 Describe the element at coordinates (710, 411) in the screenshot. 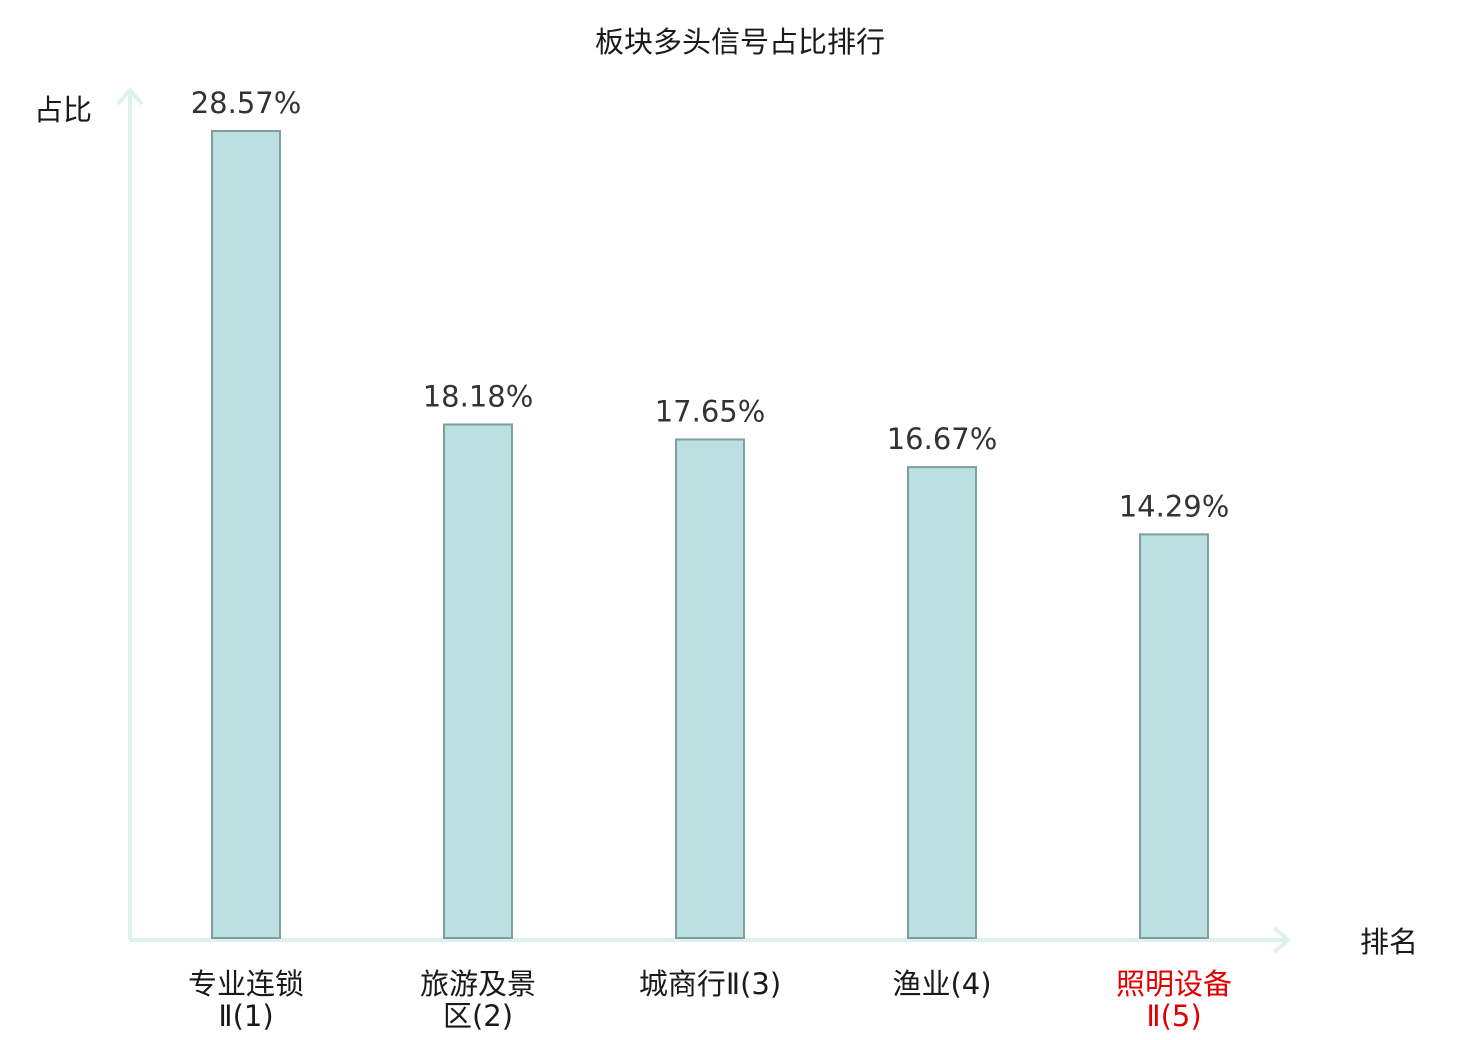

I see `data-label: 17.65%` at that location.